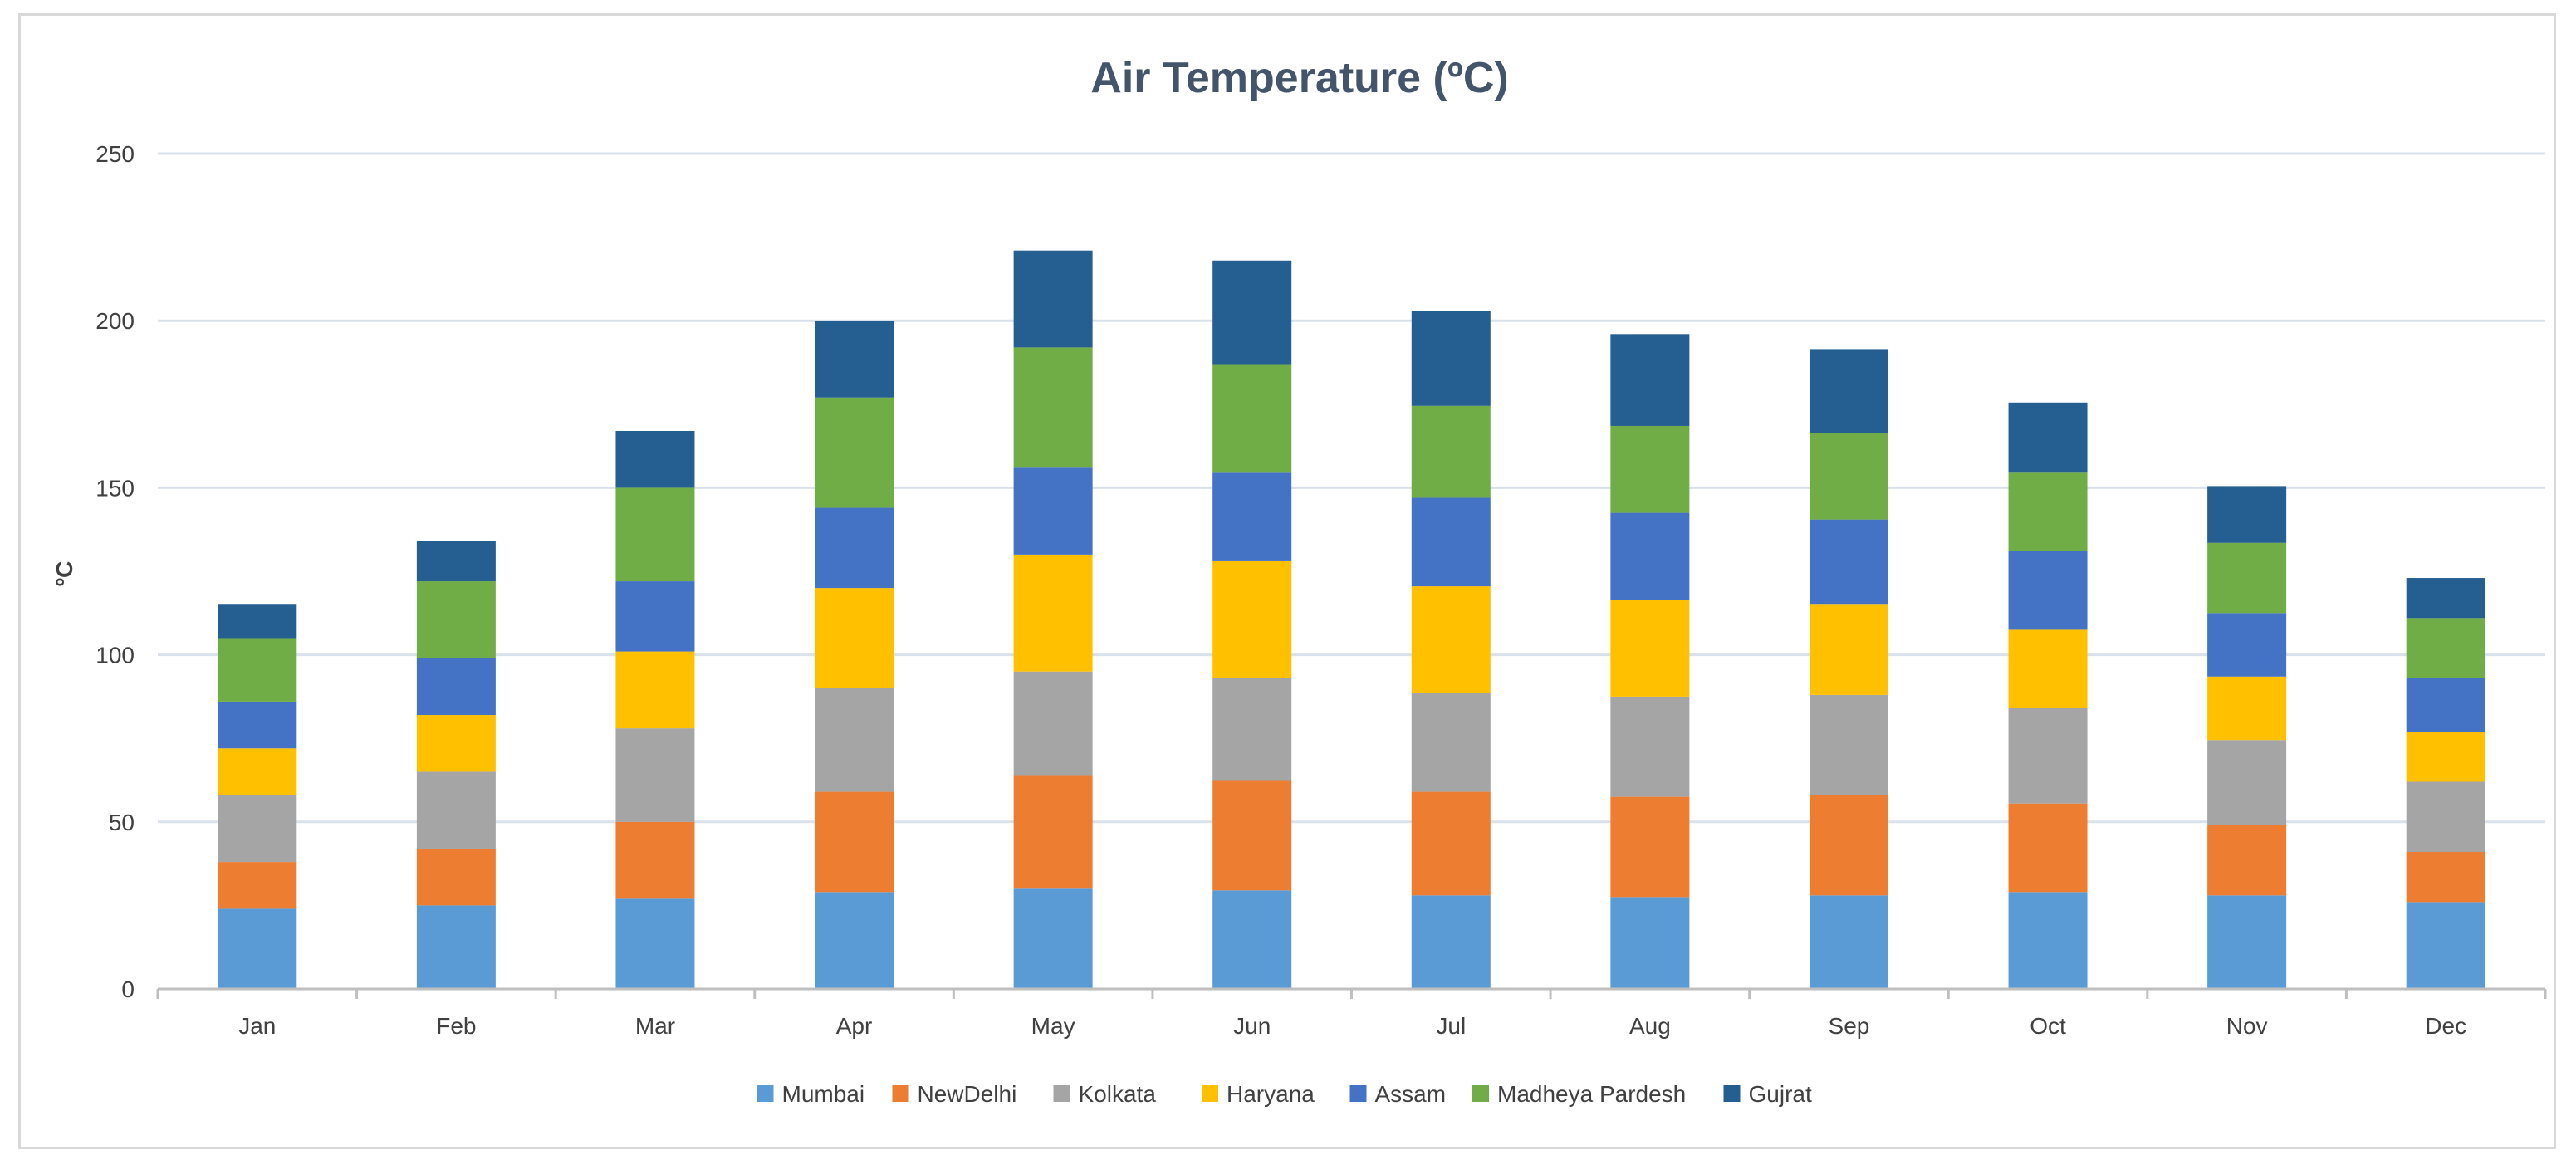  I want to click on bar-kolkata-oct, so click(2048, 755).